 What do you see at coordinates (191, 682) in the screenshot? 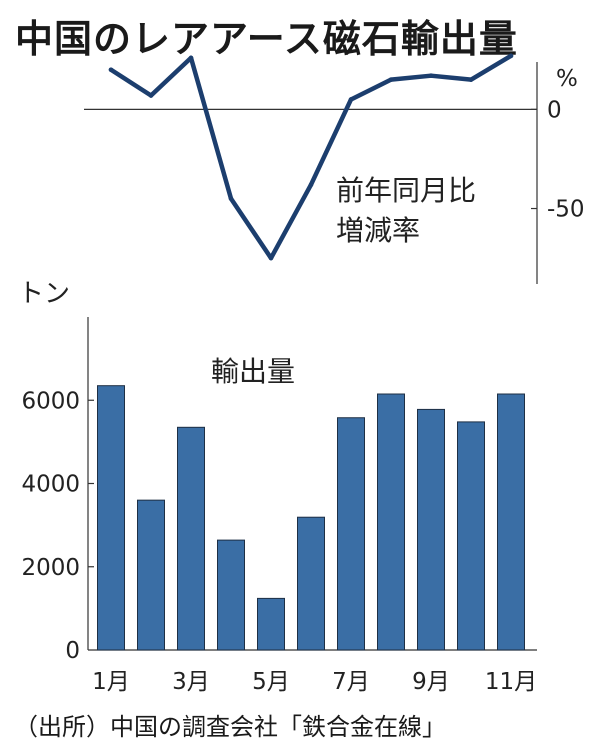
I see `x-tick-label: 3月` at bounding box center [191, 682].